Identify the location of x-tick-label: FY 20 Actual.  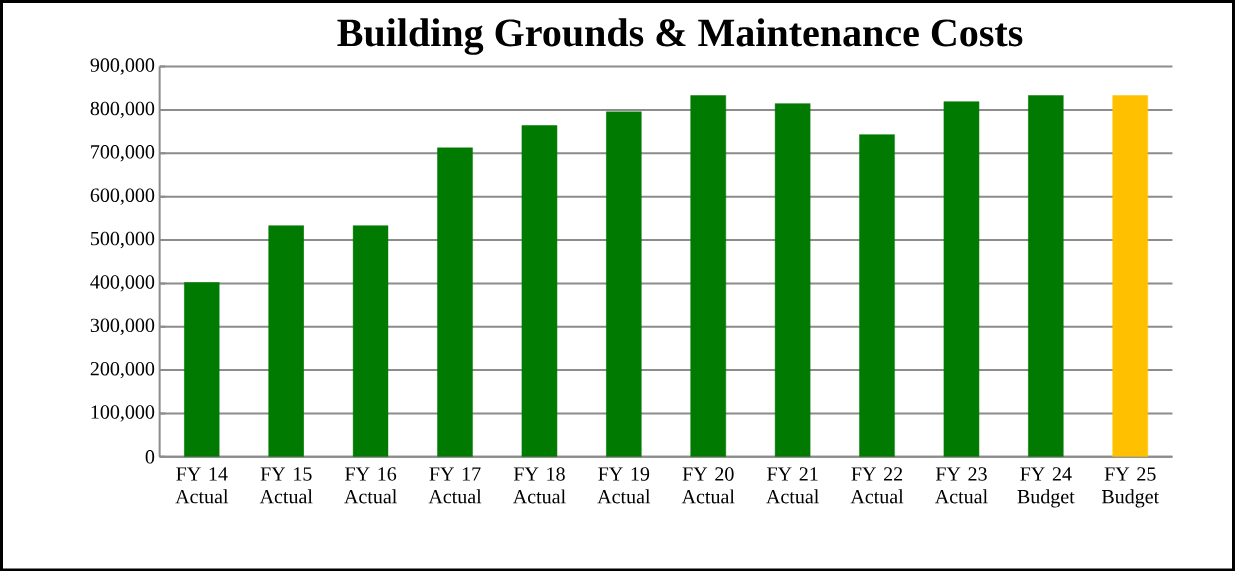
(708, 485).